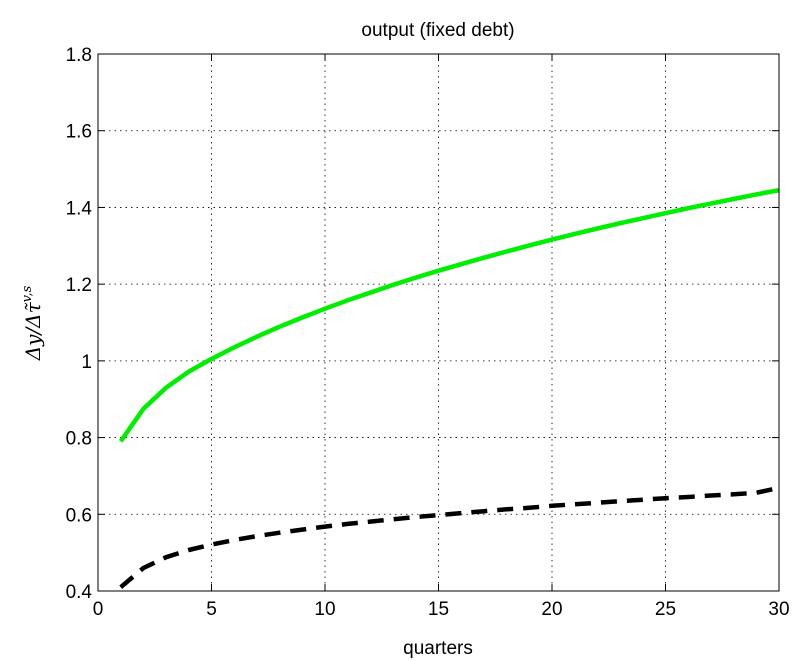 This screenshot has width=795, height=661. What do you see at coordinates (79, 55) in the screenshot?
I see `y-tick-label: 1.8` at bounding box center [79, 55].